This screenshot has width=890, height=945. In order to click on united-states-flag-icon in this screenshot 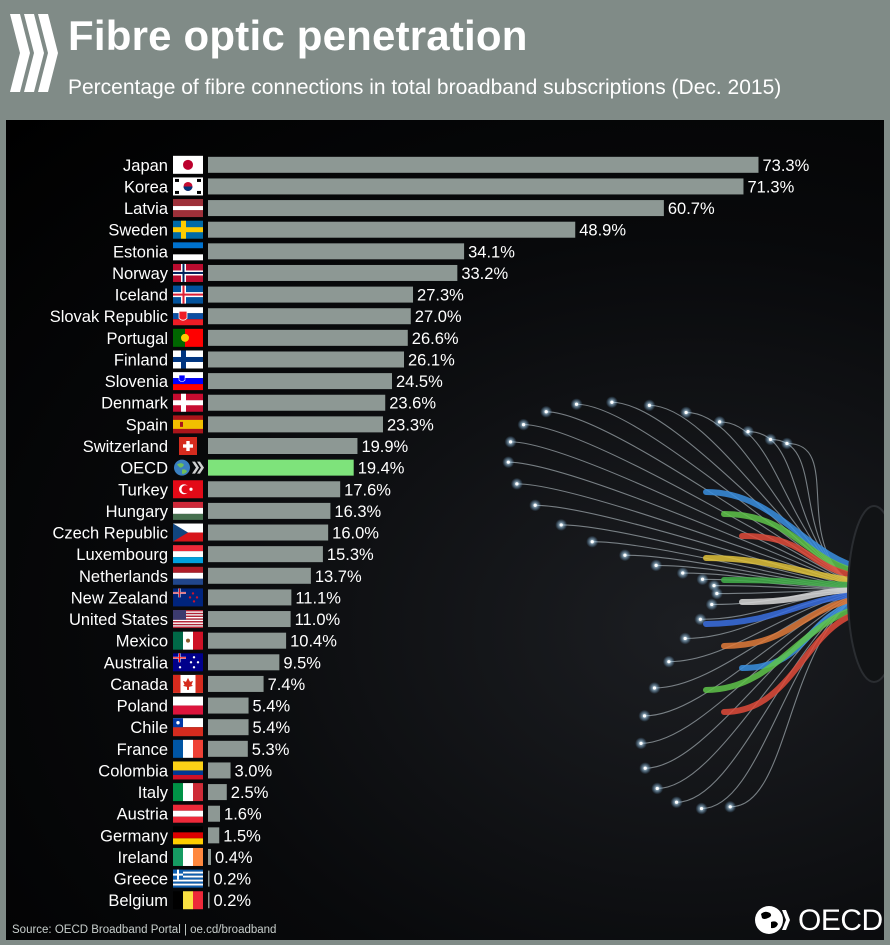, I will do `click(188, 619)`.